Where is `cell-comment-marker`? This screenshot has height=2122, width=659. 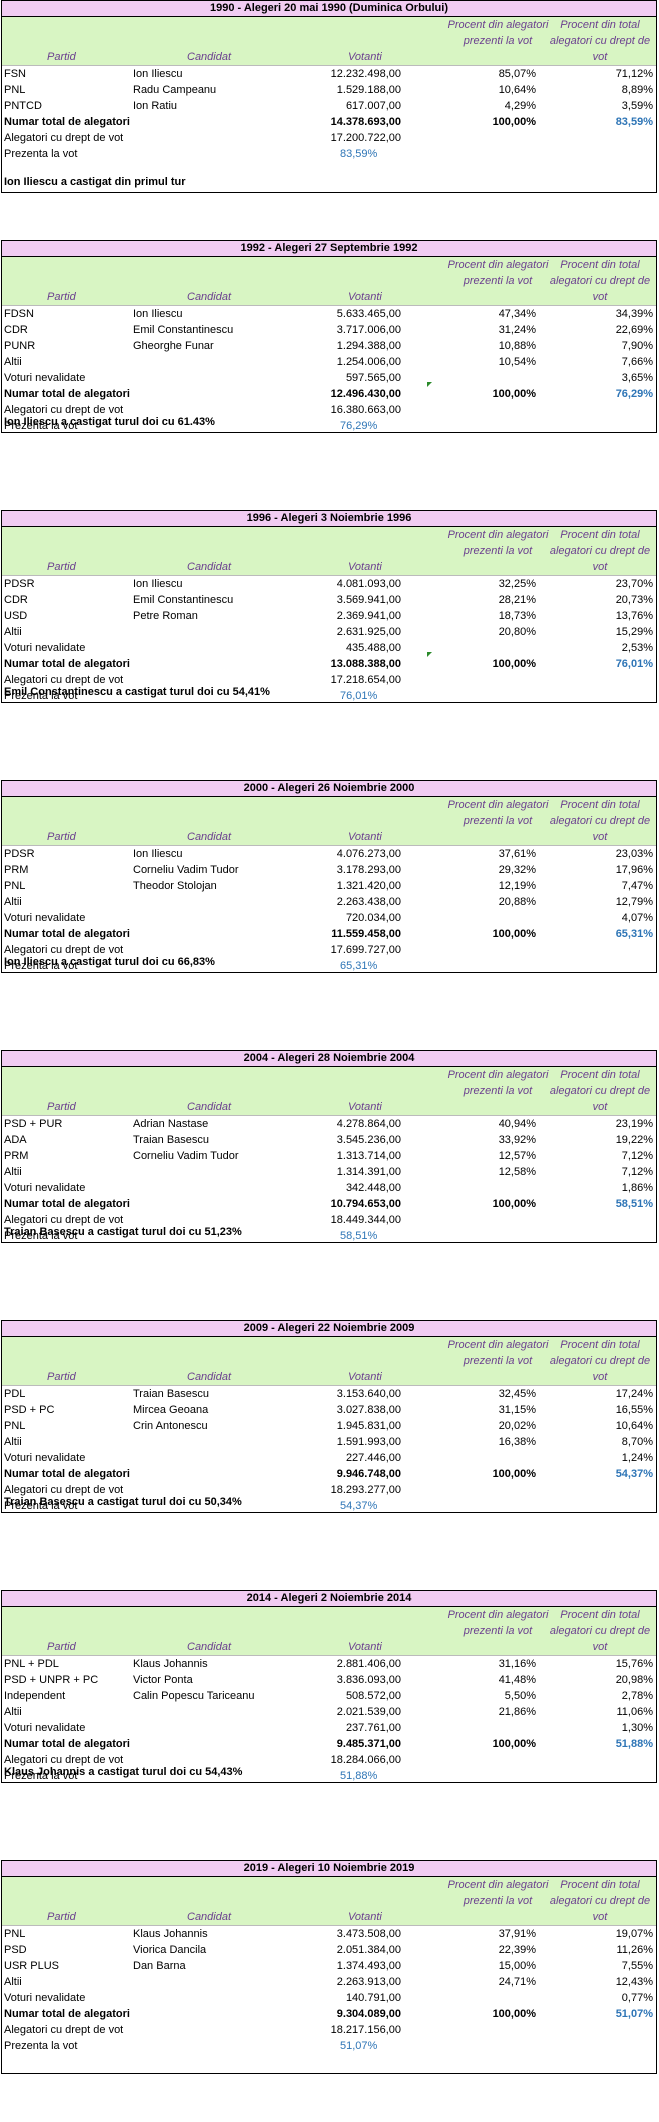
cell-comment-marker is located at coordinates (429, 654).